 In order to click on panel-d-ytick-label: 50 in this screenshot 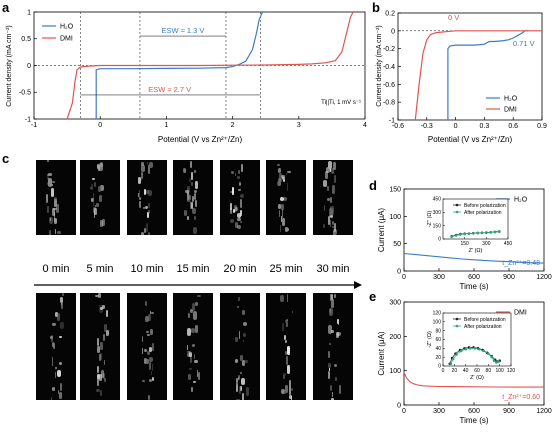, I will do `click(397, 244)`.